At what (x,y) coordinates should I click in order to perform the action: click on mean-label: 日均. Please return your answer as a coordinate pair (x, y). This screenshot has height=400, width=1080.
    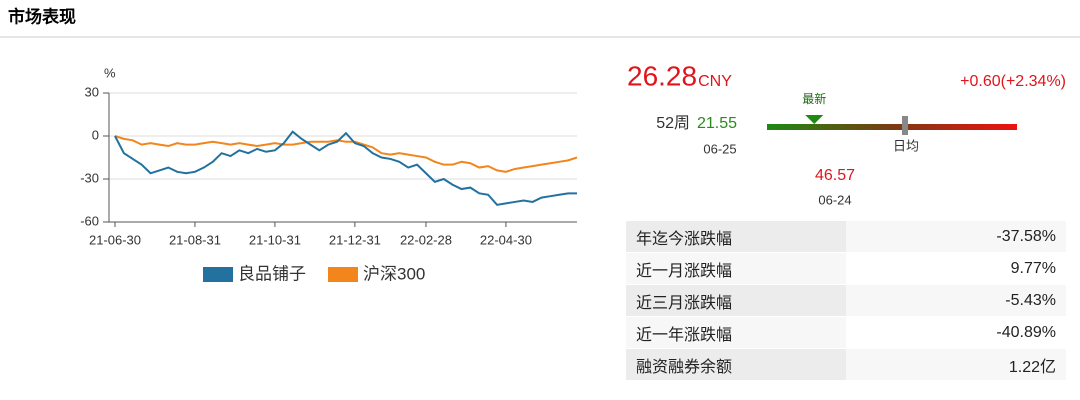
    Looking at the image, I should click on (906, 145).